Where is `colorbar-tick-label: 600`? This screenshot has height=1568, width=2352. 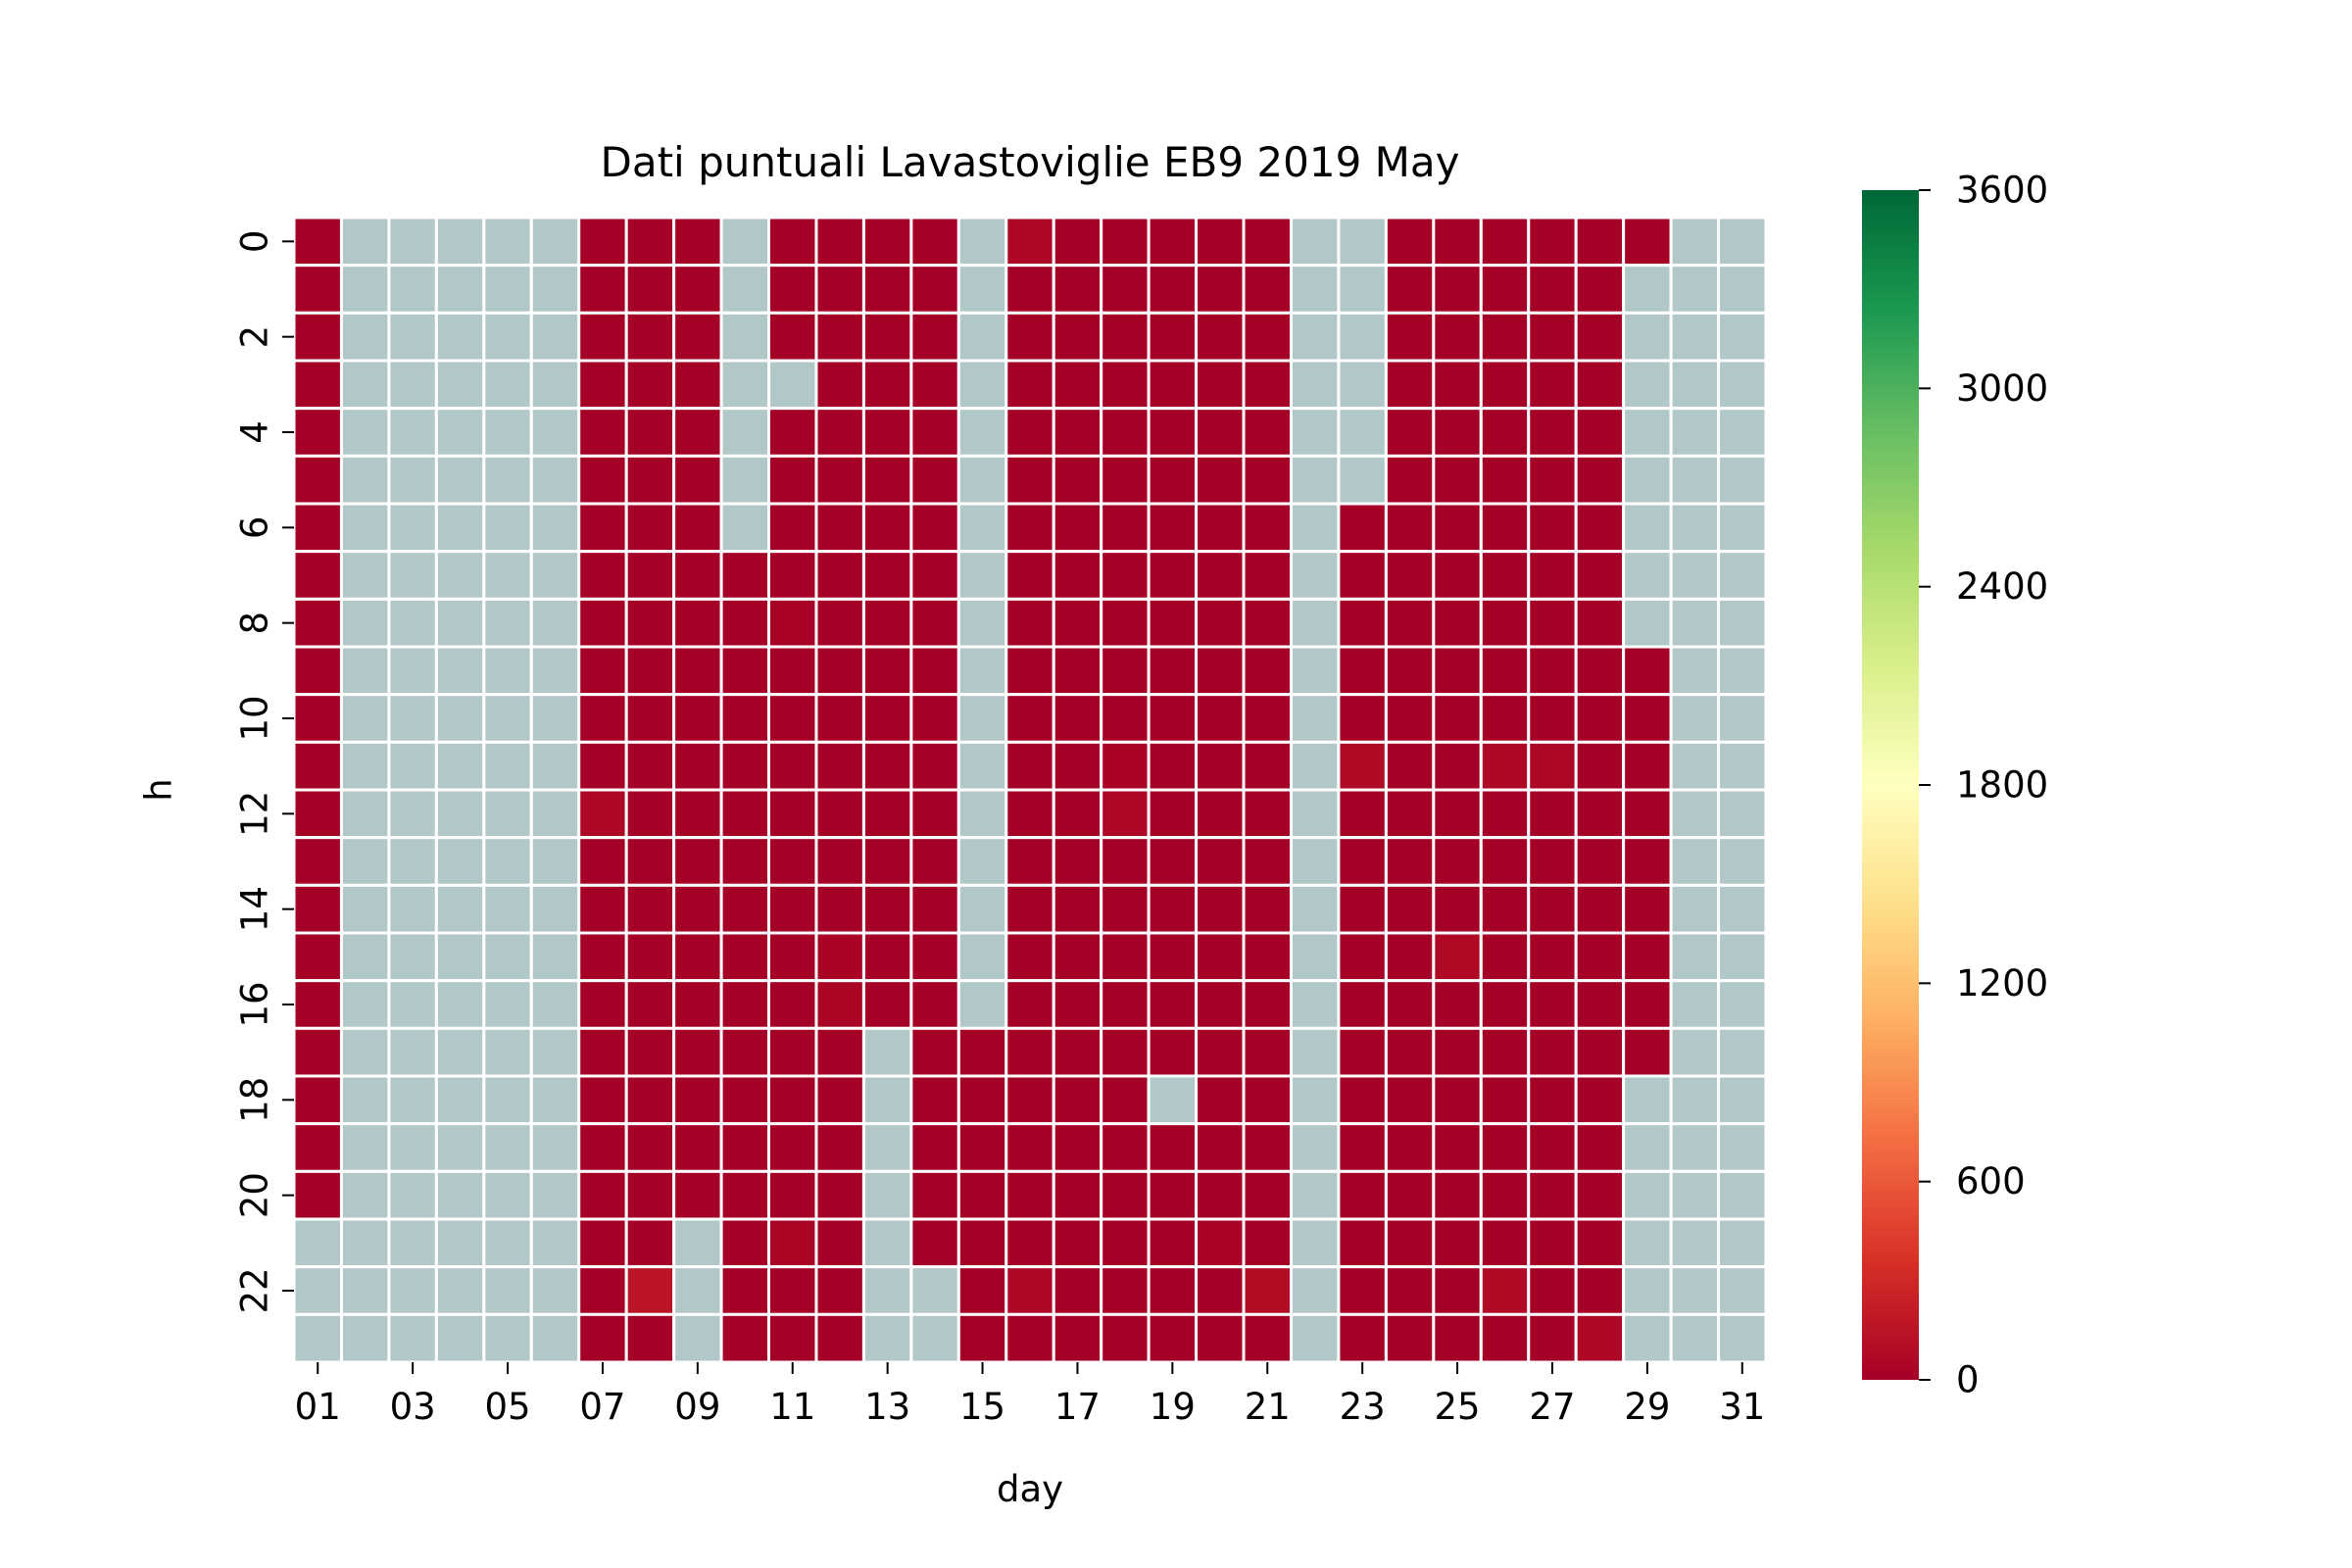 colorbar-tick-label: 600 is located at coordinates (1991, 1181).